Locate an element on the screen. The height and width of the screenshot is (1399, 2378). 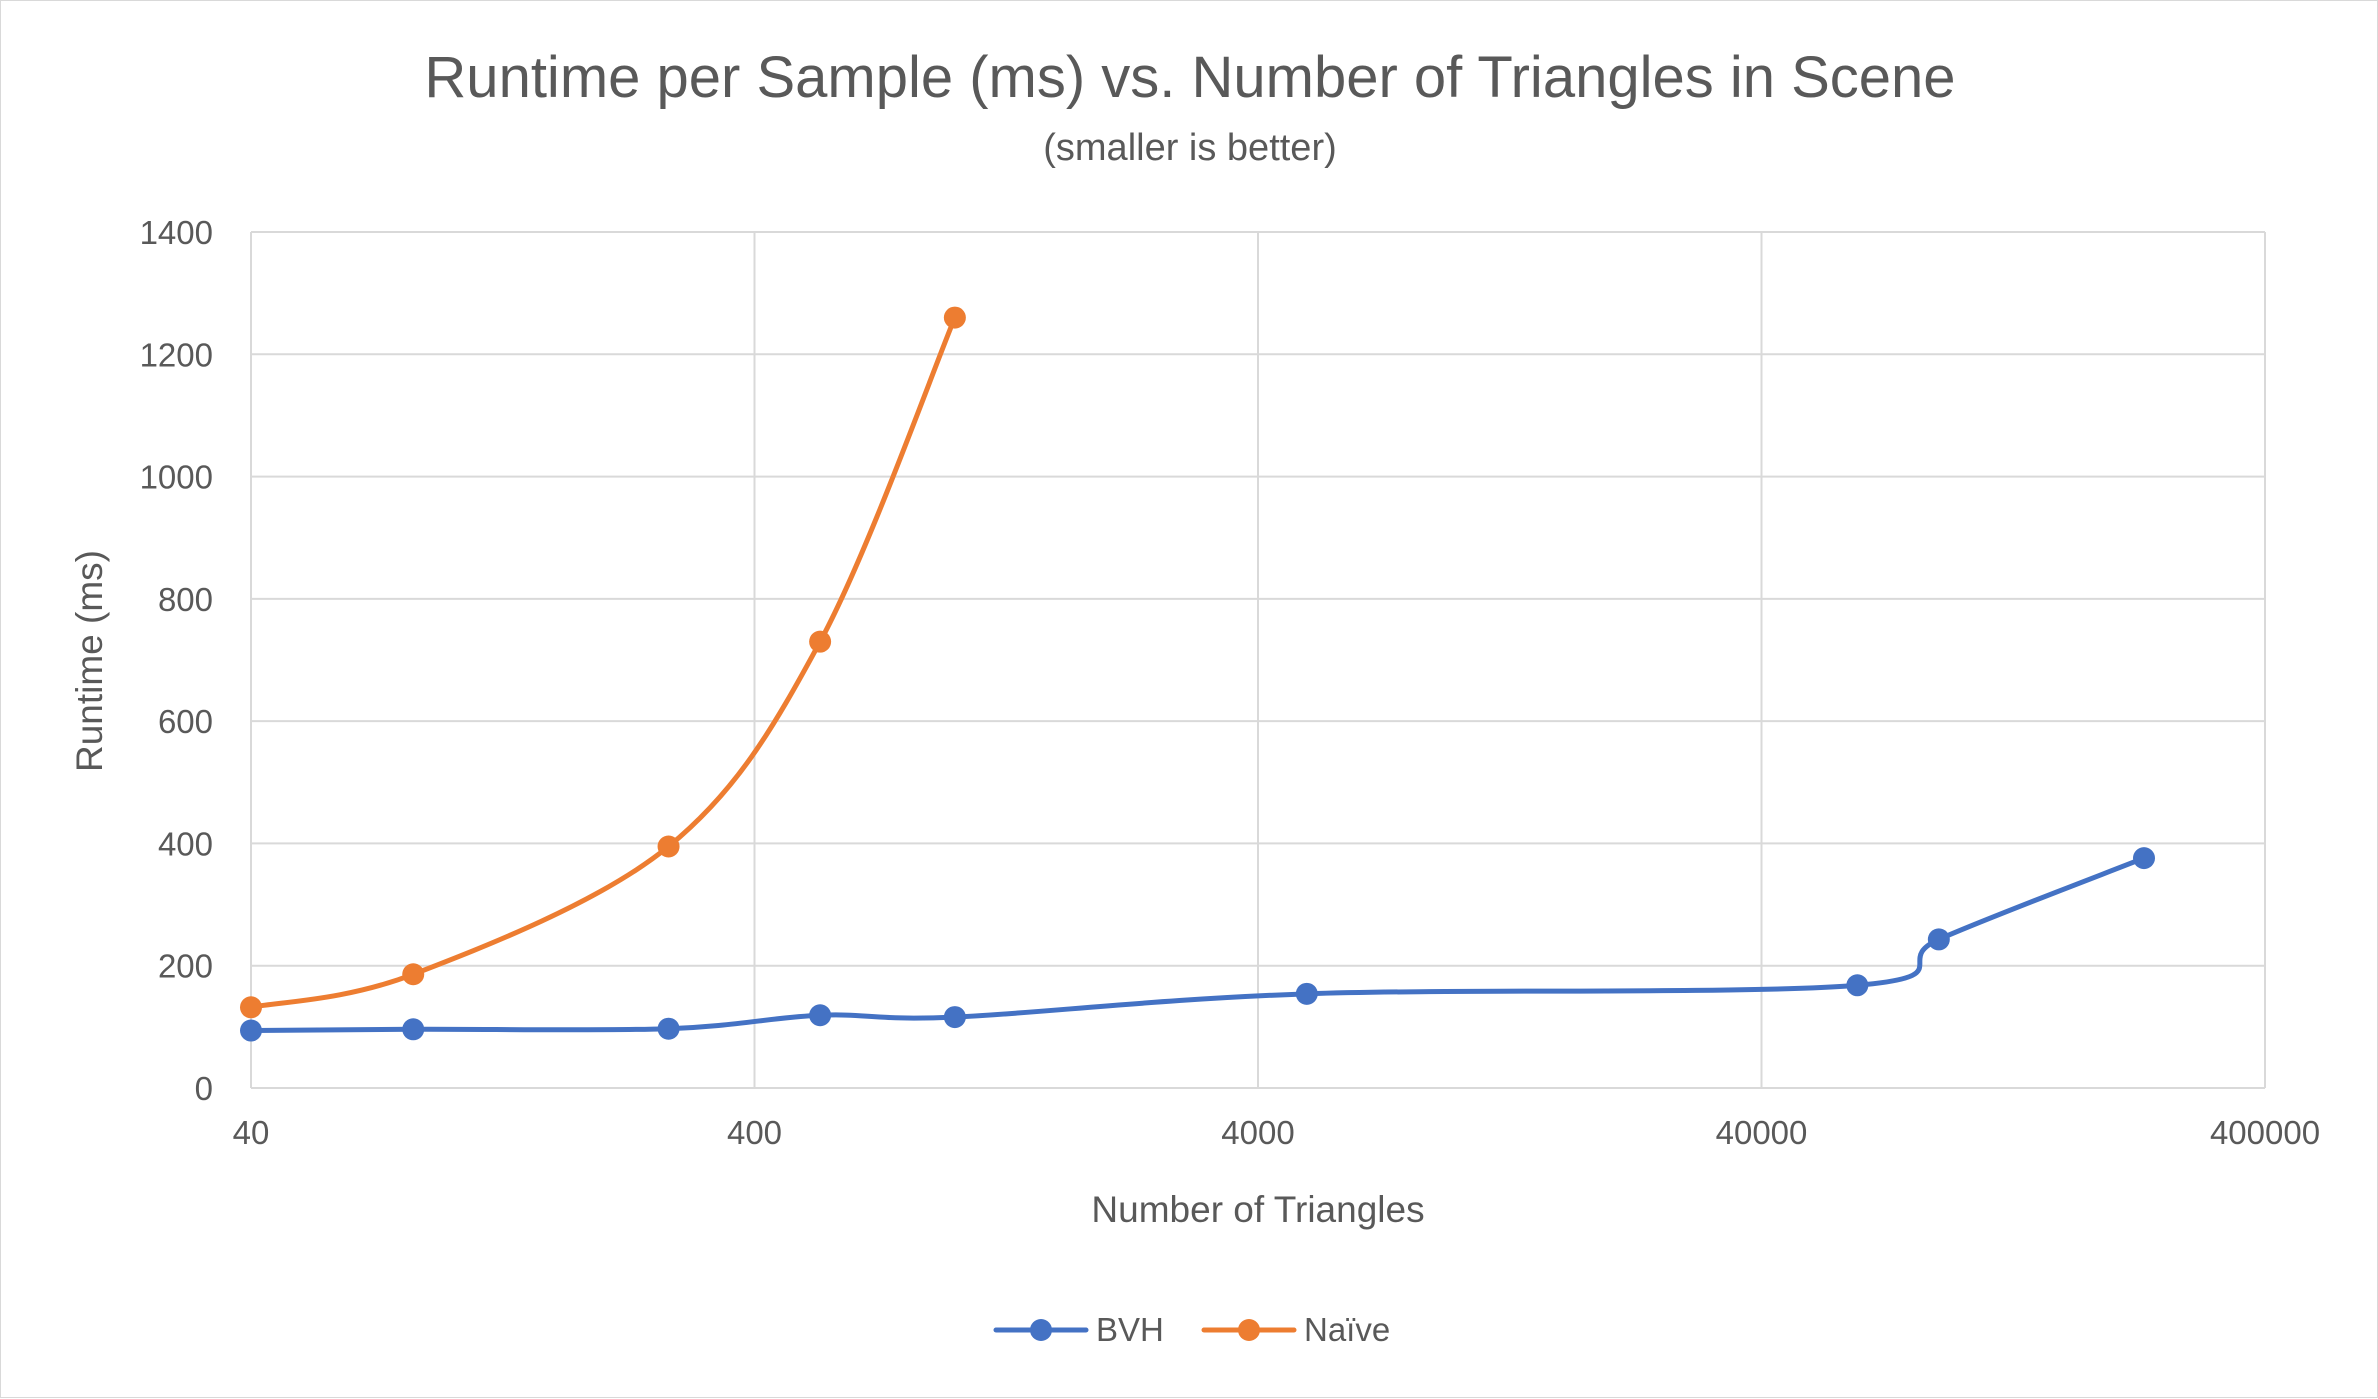
y-tick-label: 1400 is located at coordinates (176, 232).